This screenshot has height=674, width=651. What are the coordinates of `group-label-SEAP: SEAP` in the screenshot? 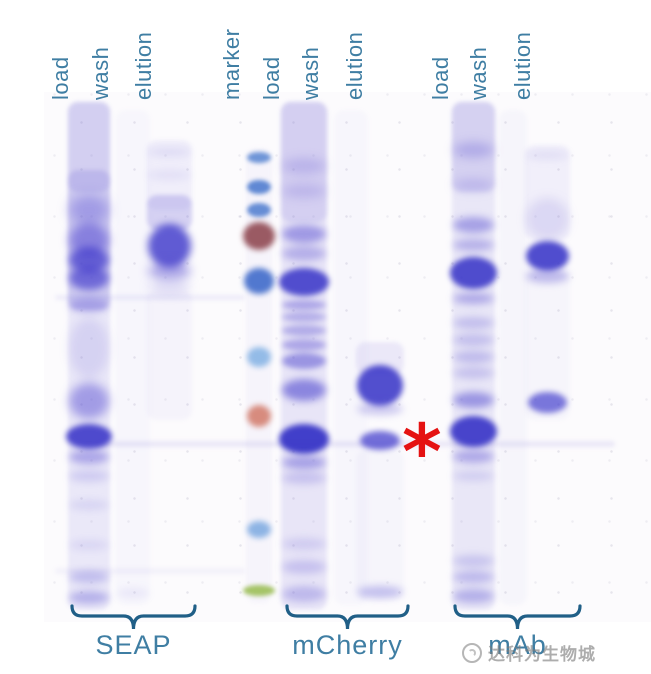 It's located at (133, 645).